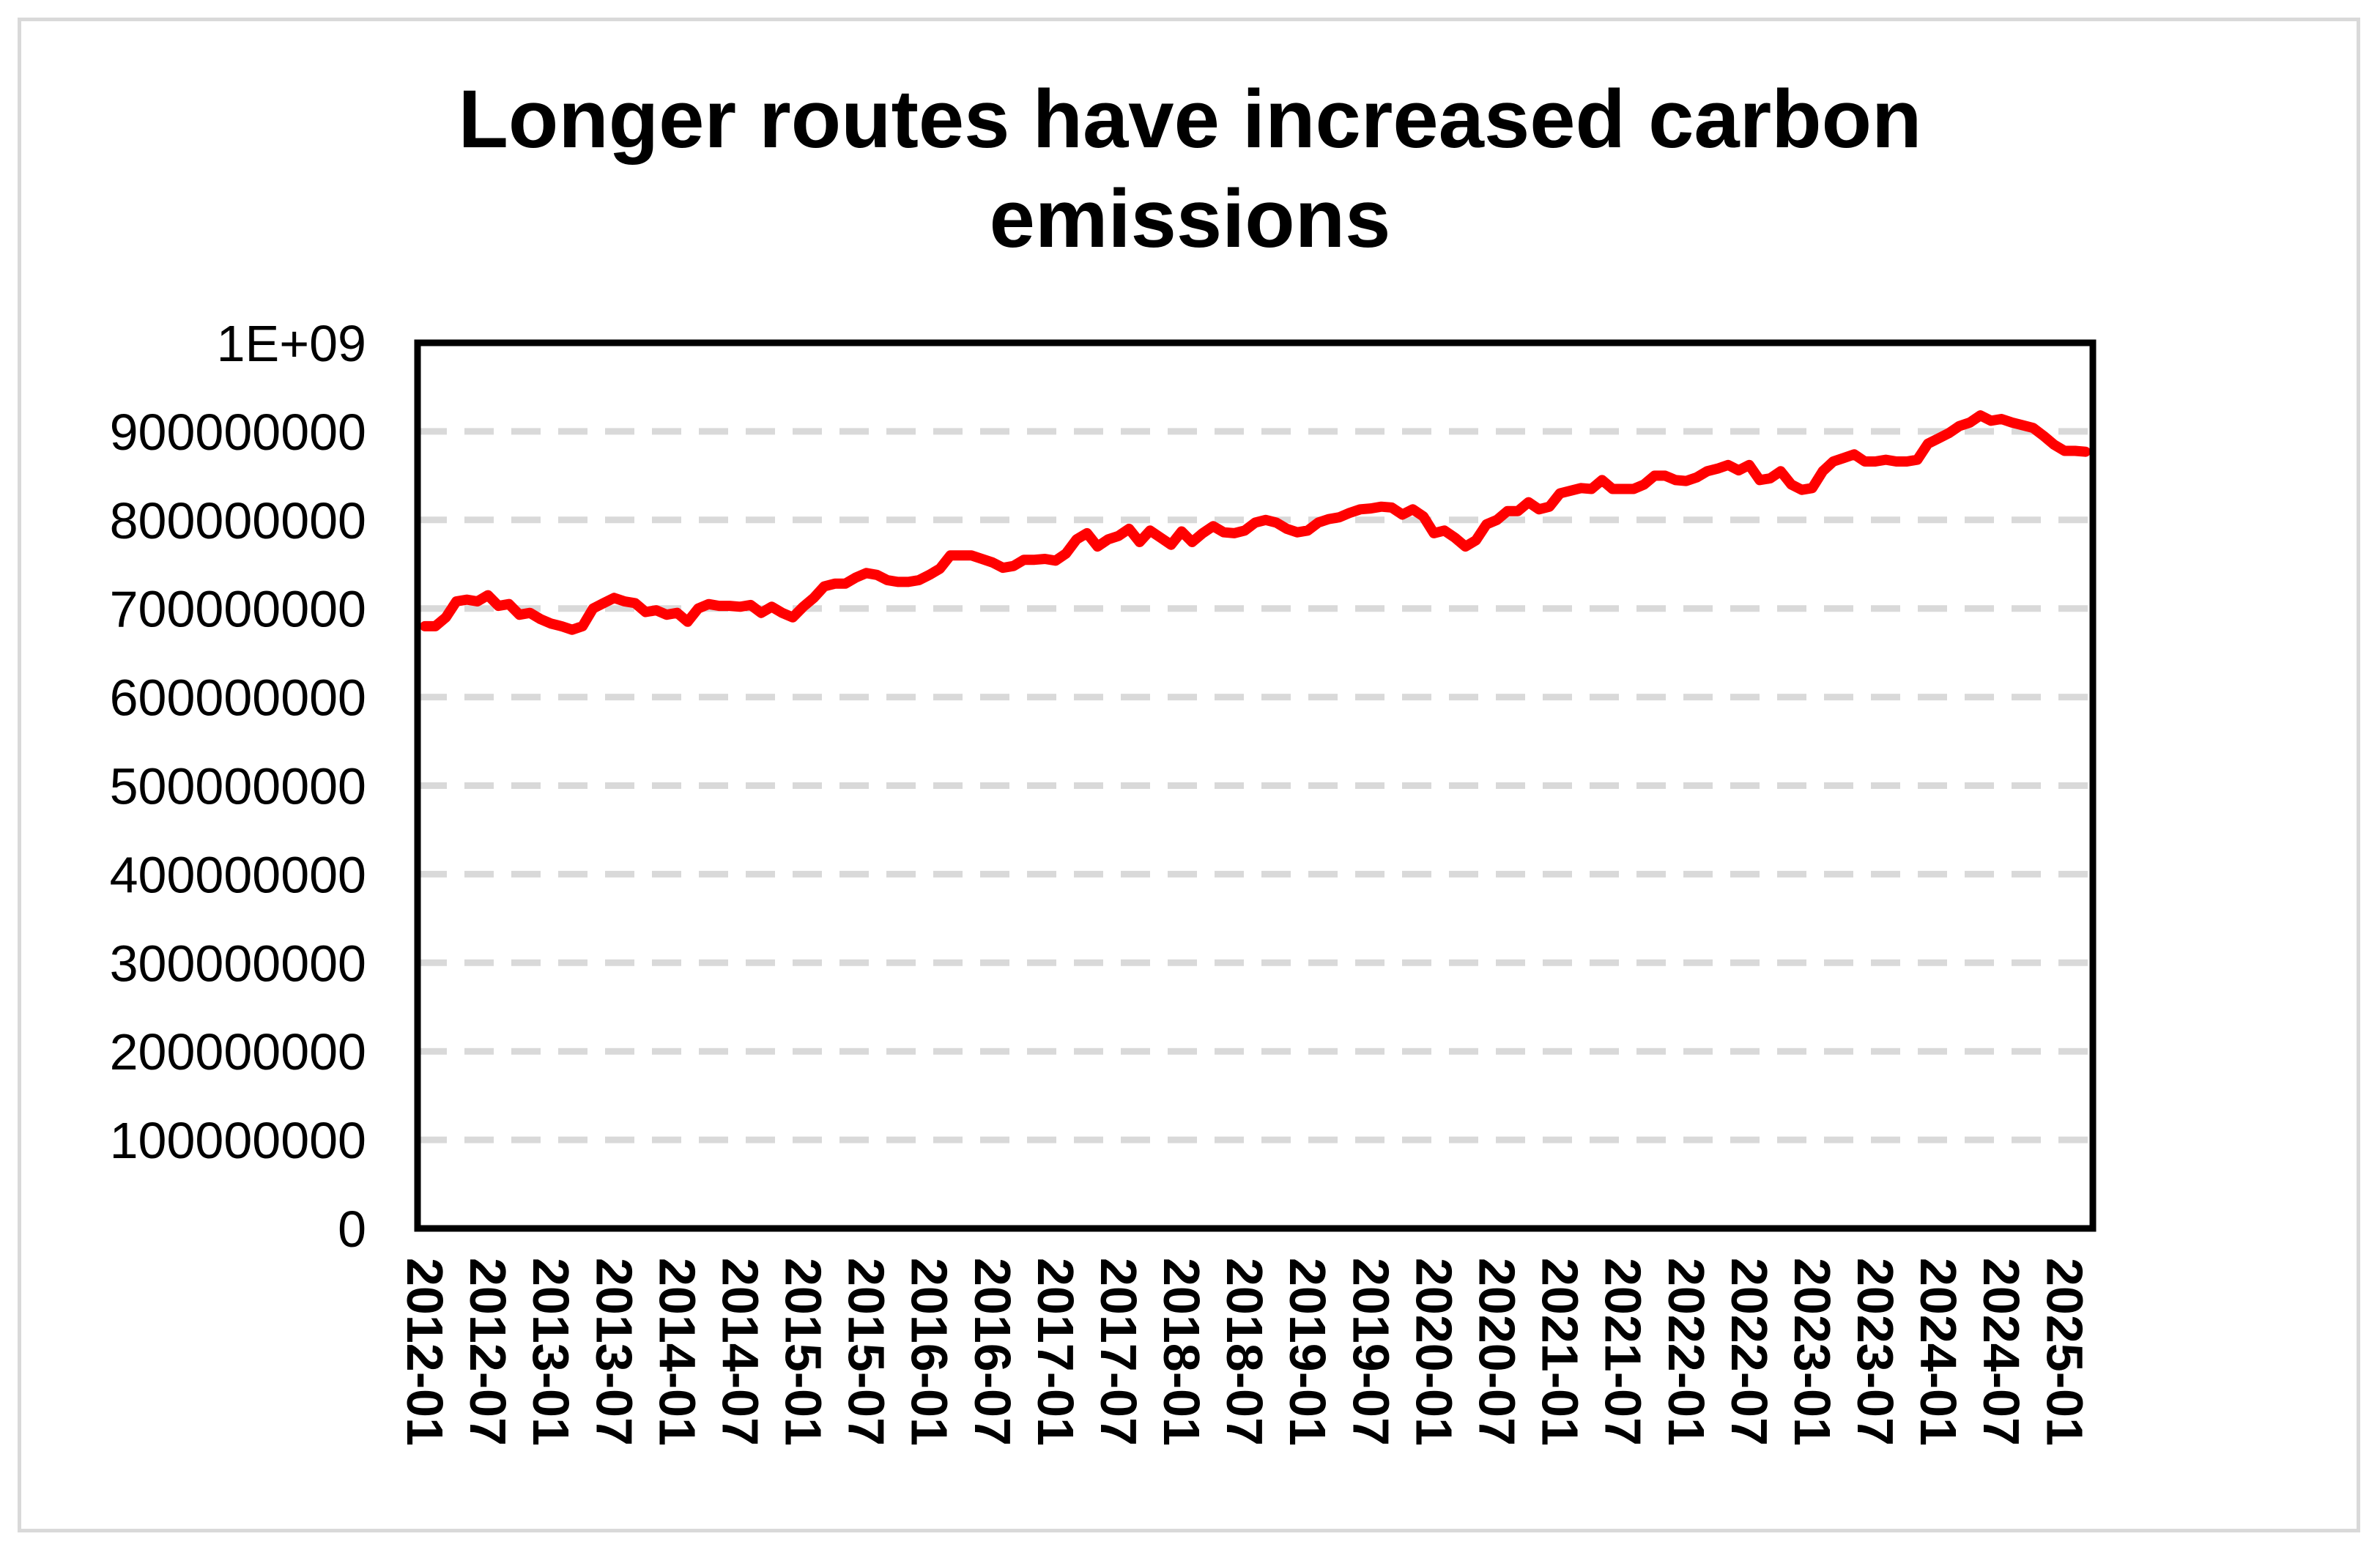 The height and width of the screenshot is (1550, 2380). I want to click on x-tick-label: 2019-07, so click(1370, 1352).